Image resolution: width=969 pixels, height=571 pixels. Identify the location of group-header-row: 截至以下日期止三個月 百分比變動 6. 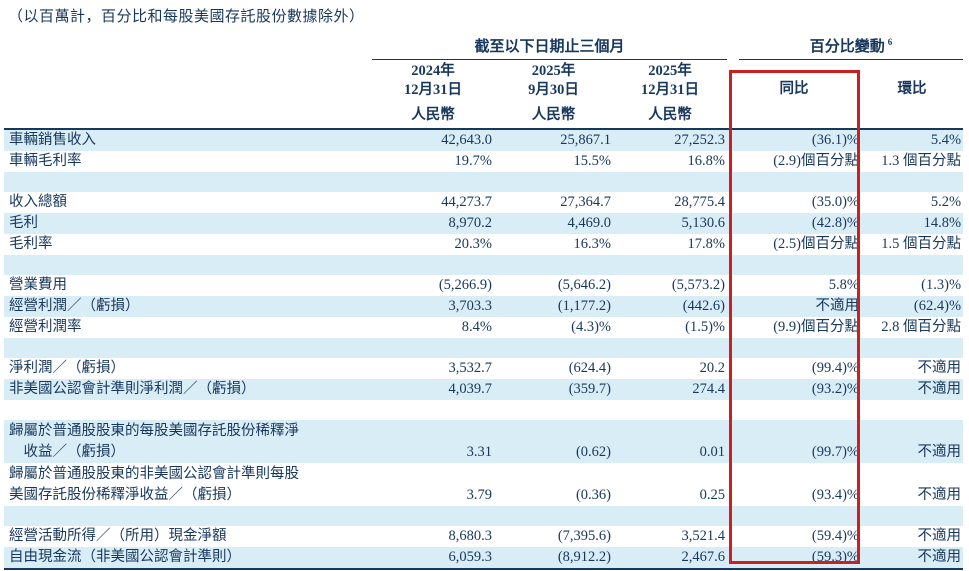
(484, 45).